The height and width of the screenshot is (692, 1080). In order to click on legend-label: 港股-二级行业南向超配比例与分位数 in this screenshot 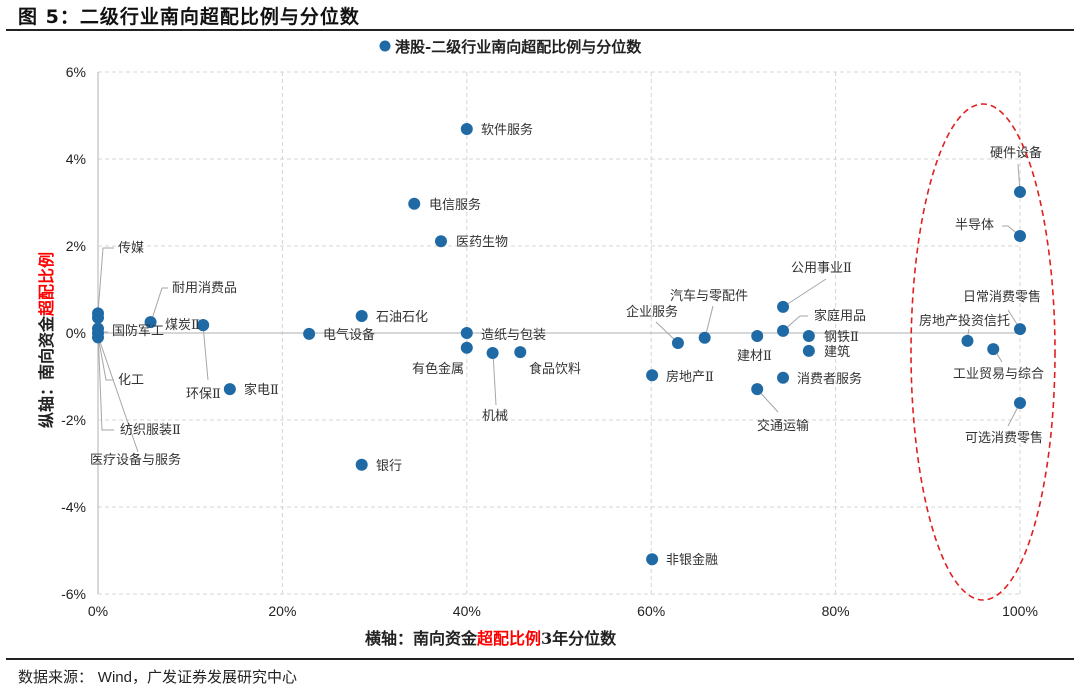, I will do `click(518, 47)`.